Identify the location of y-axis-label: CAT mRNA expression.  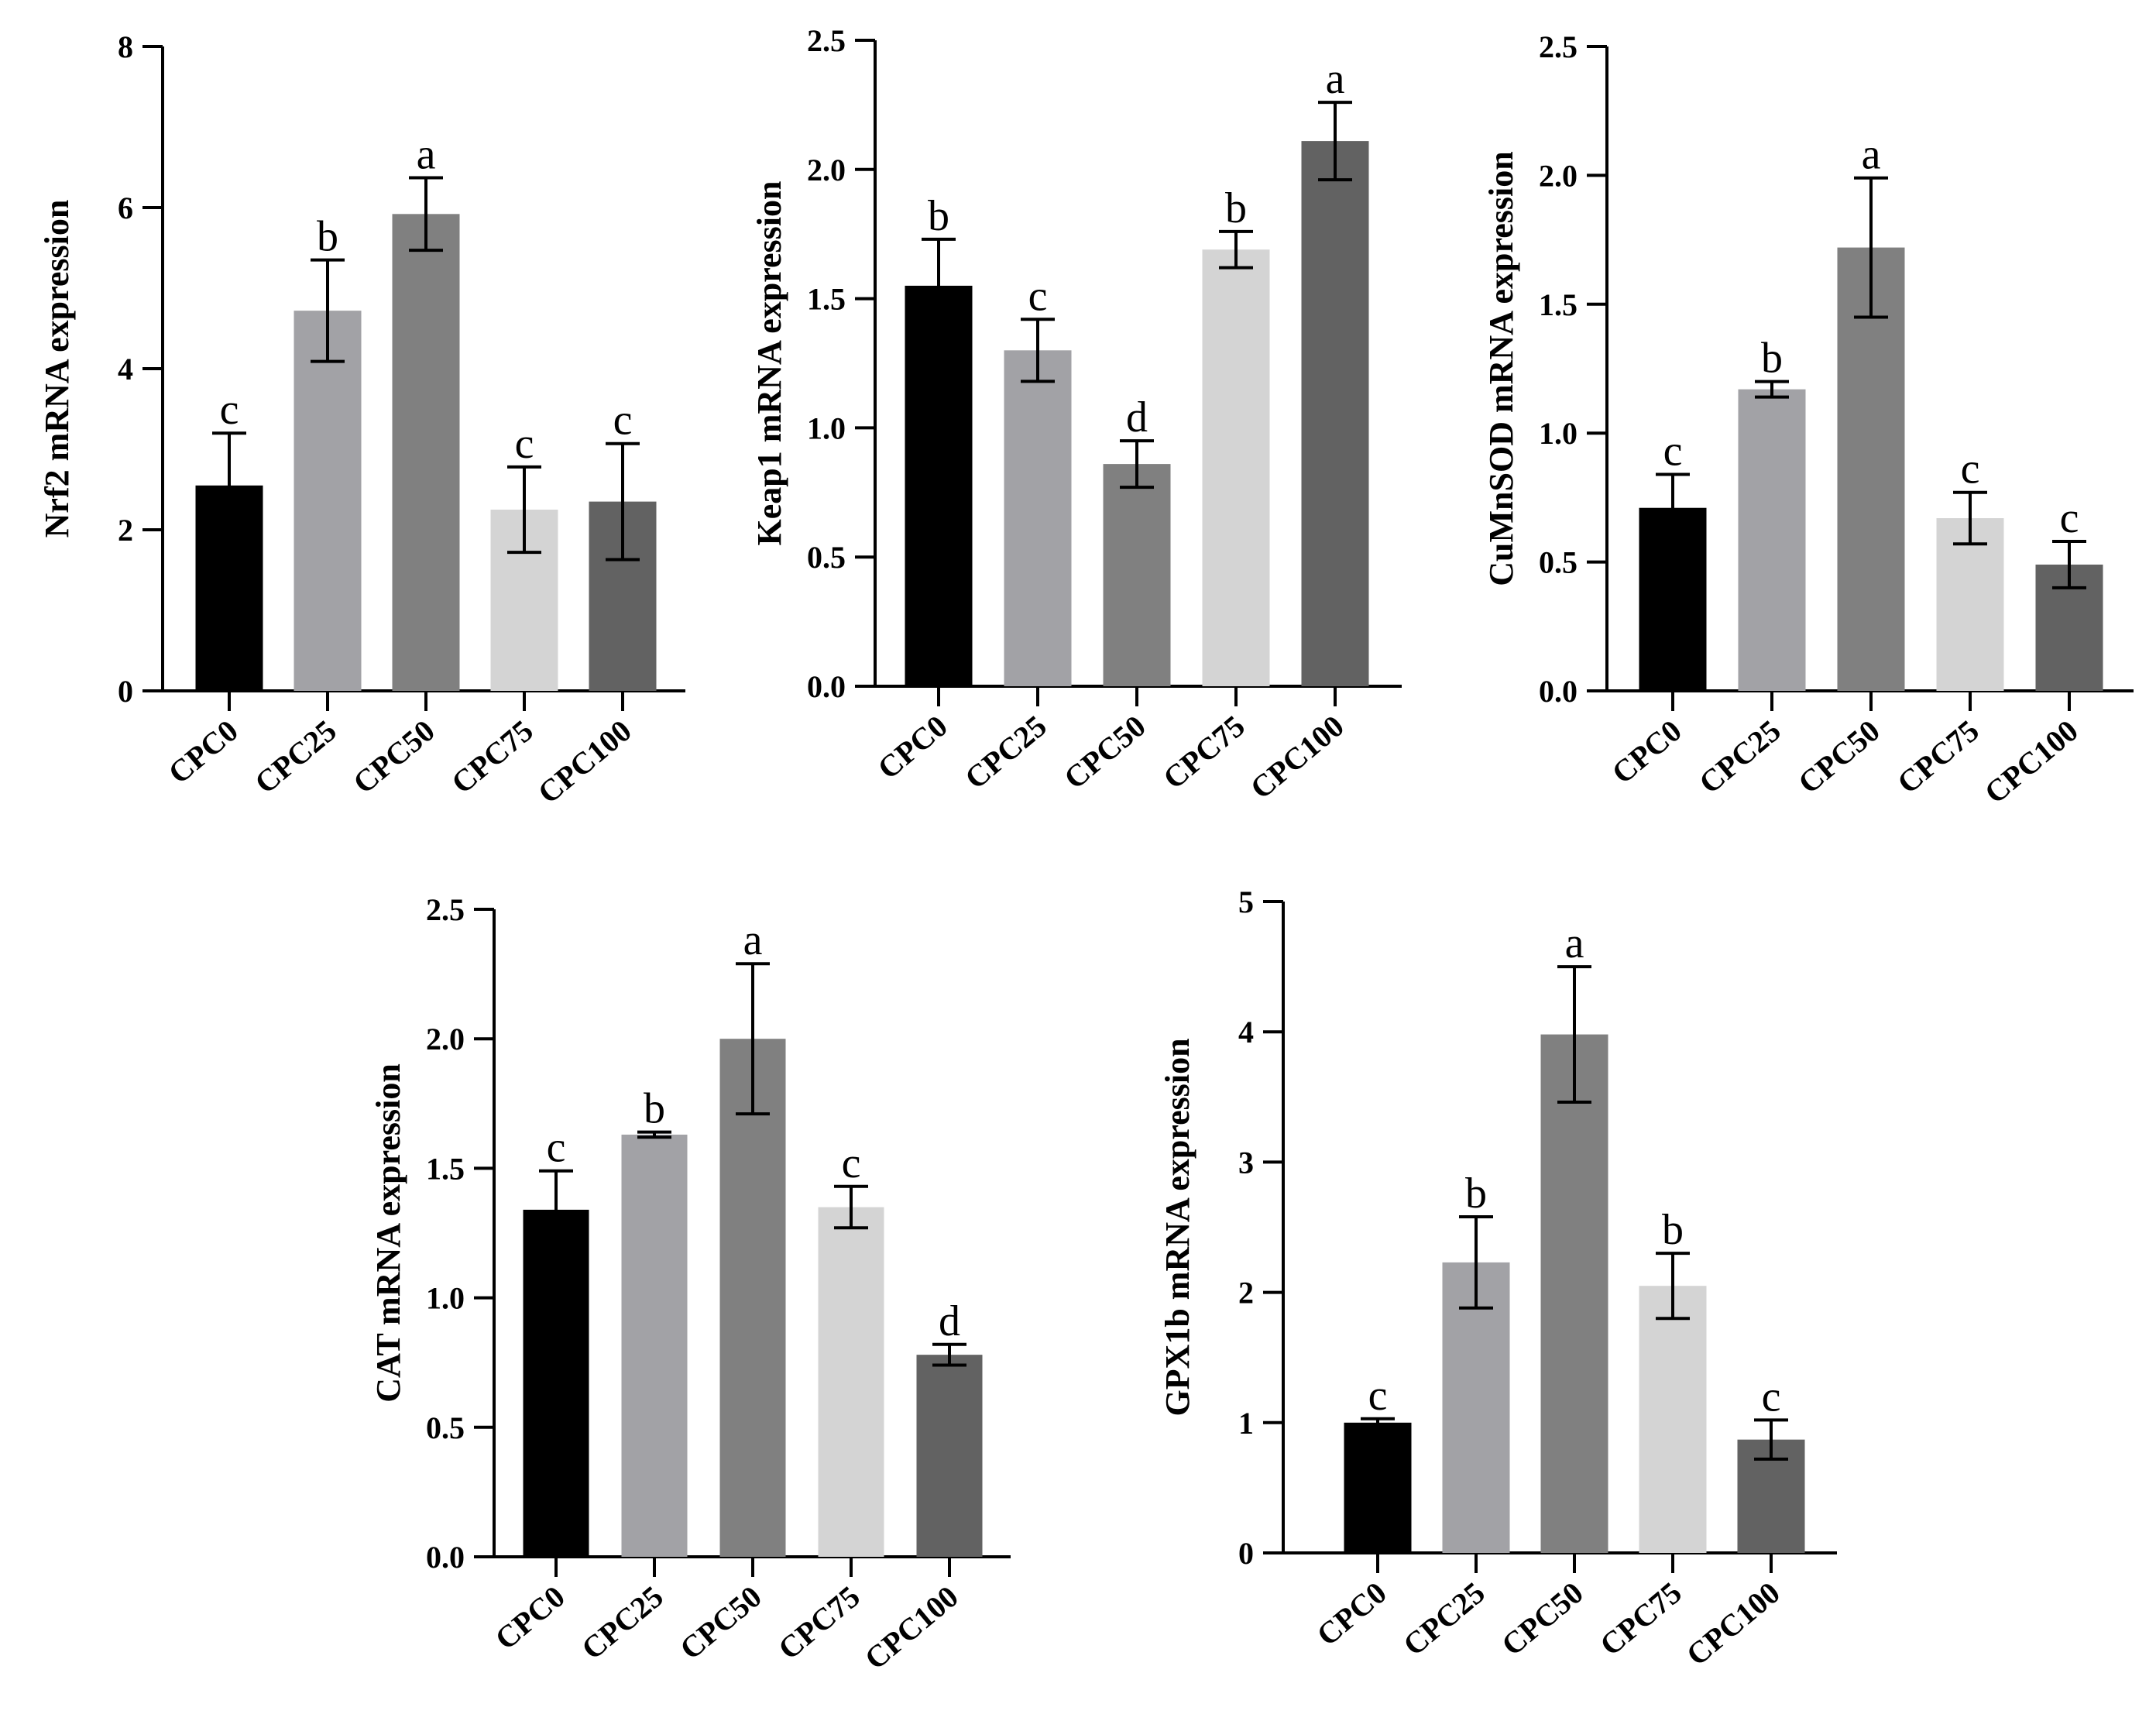
(388, 1233).